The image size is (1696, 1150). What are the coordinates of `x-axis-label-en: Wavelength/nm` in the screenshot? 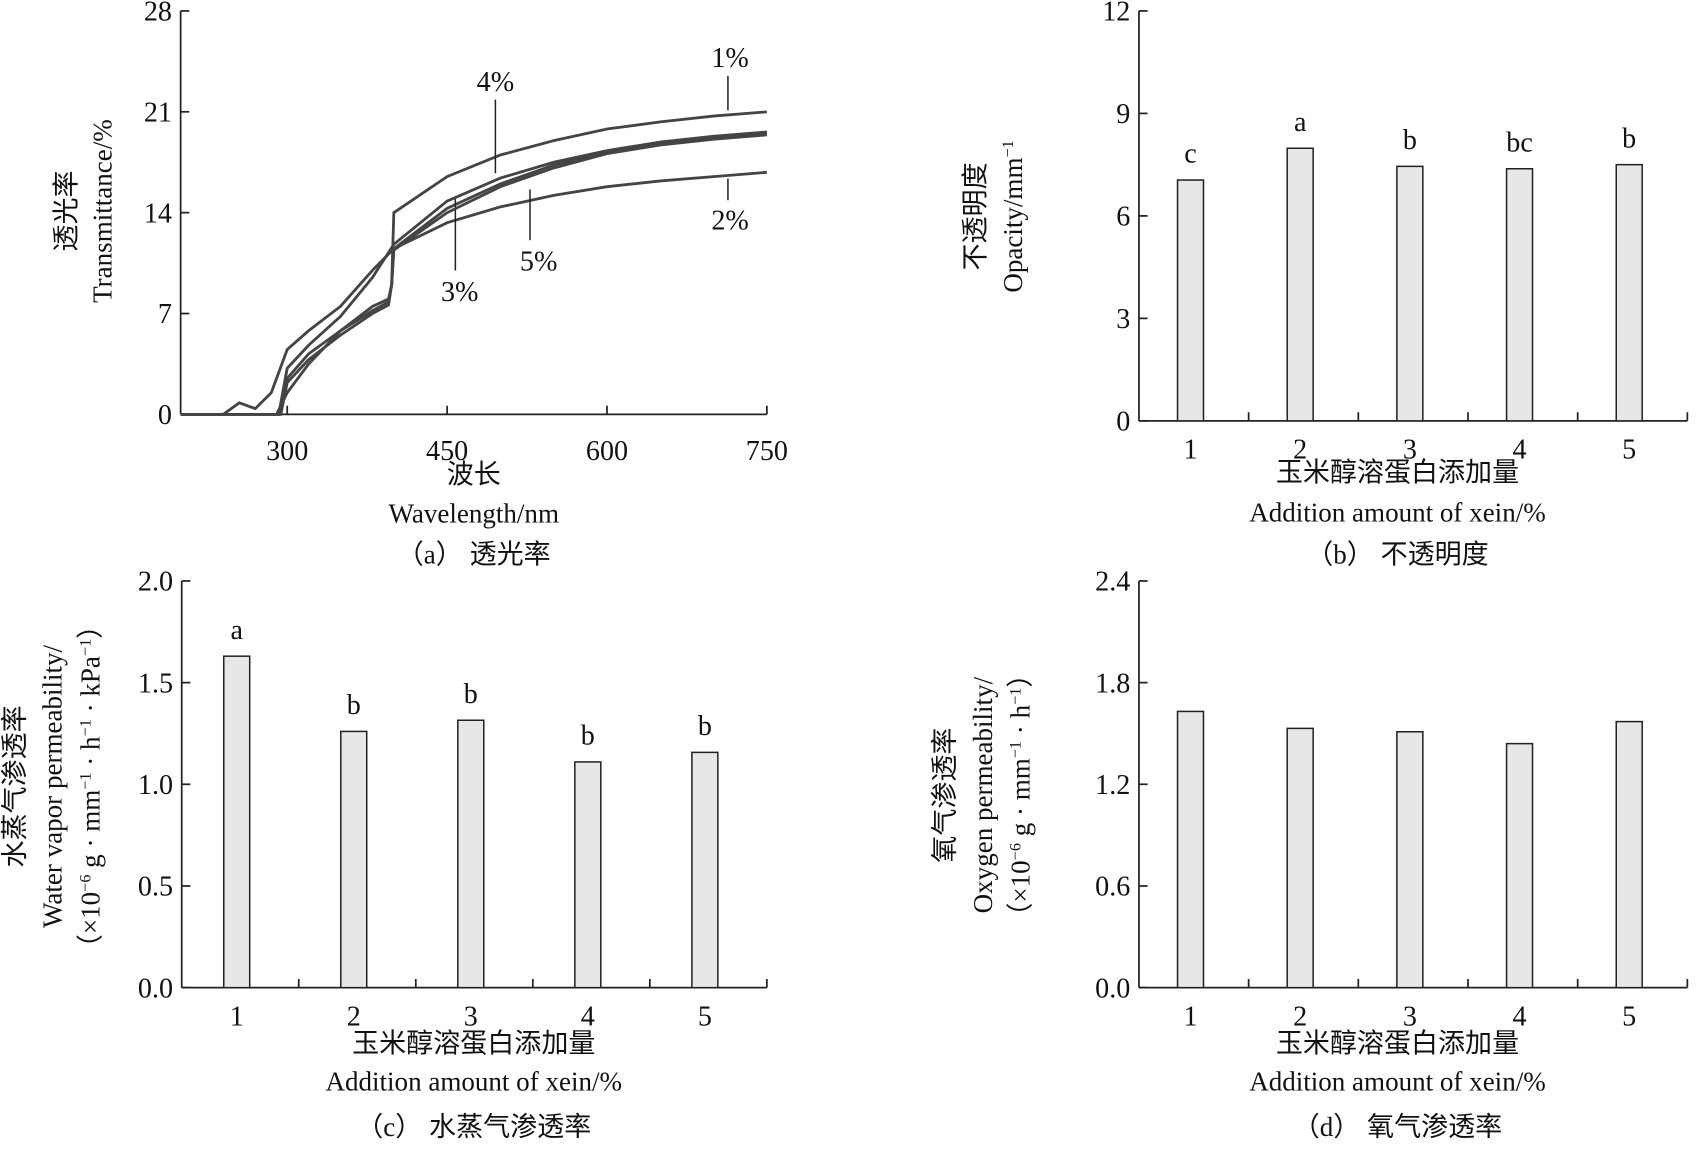 It's located at (474, 514).